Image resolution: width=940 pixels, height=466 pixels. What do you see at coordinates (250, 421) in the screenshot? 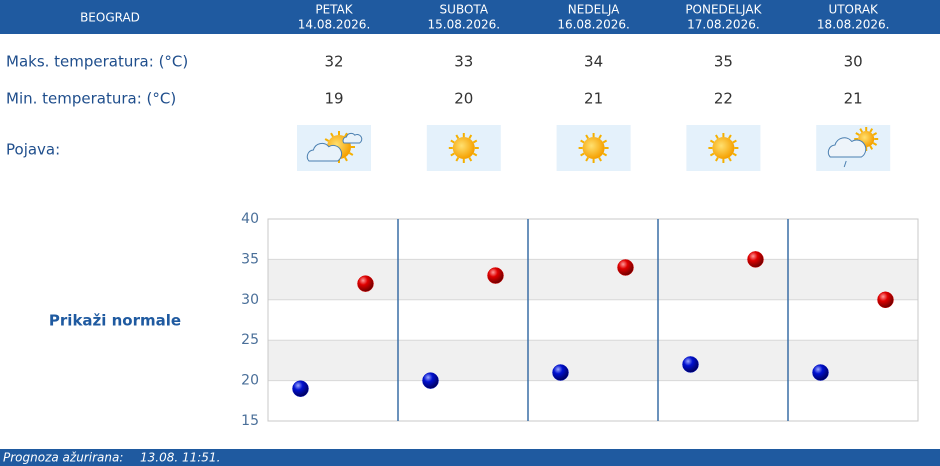
I see `y-tick-label: 15` at bounding box center [250, 421].